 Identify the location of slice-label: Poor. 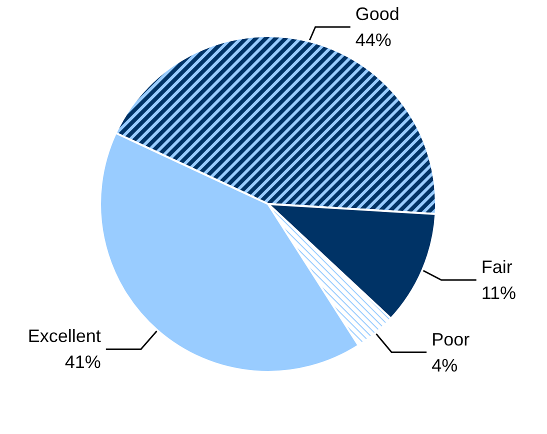
(451, 339).